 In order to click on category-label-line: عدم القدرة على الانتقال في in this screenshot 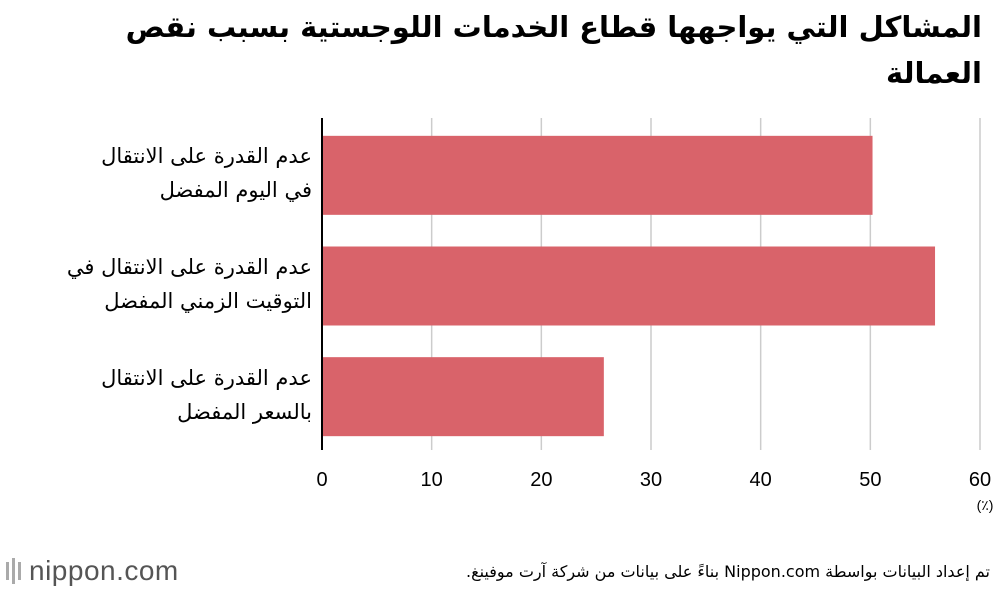, I will do `click(189, 267)`.